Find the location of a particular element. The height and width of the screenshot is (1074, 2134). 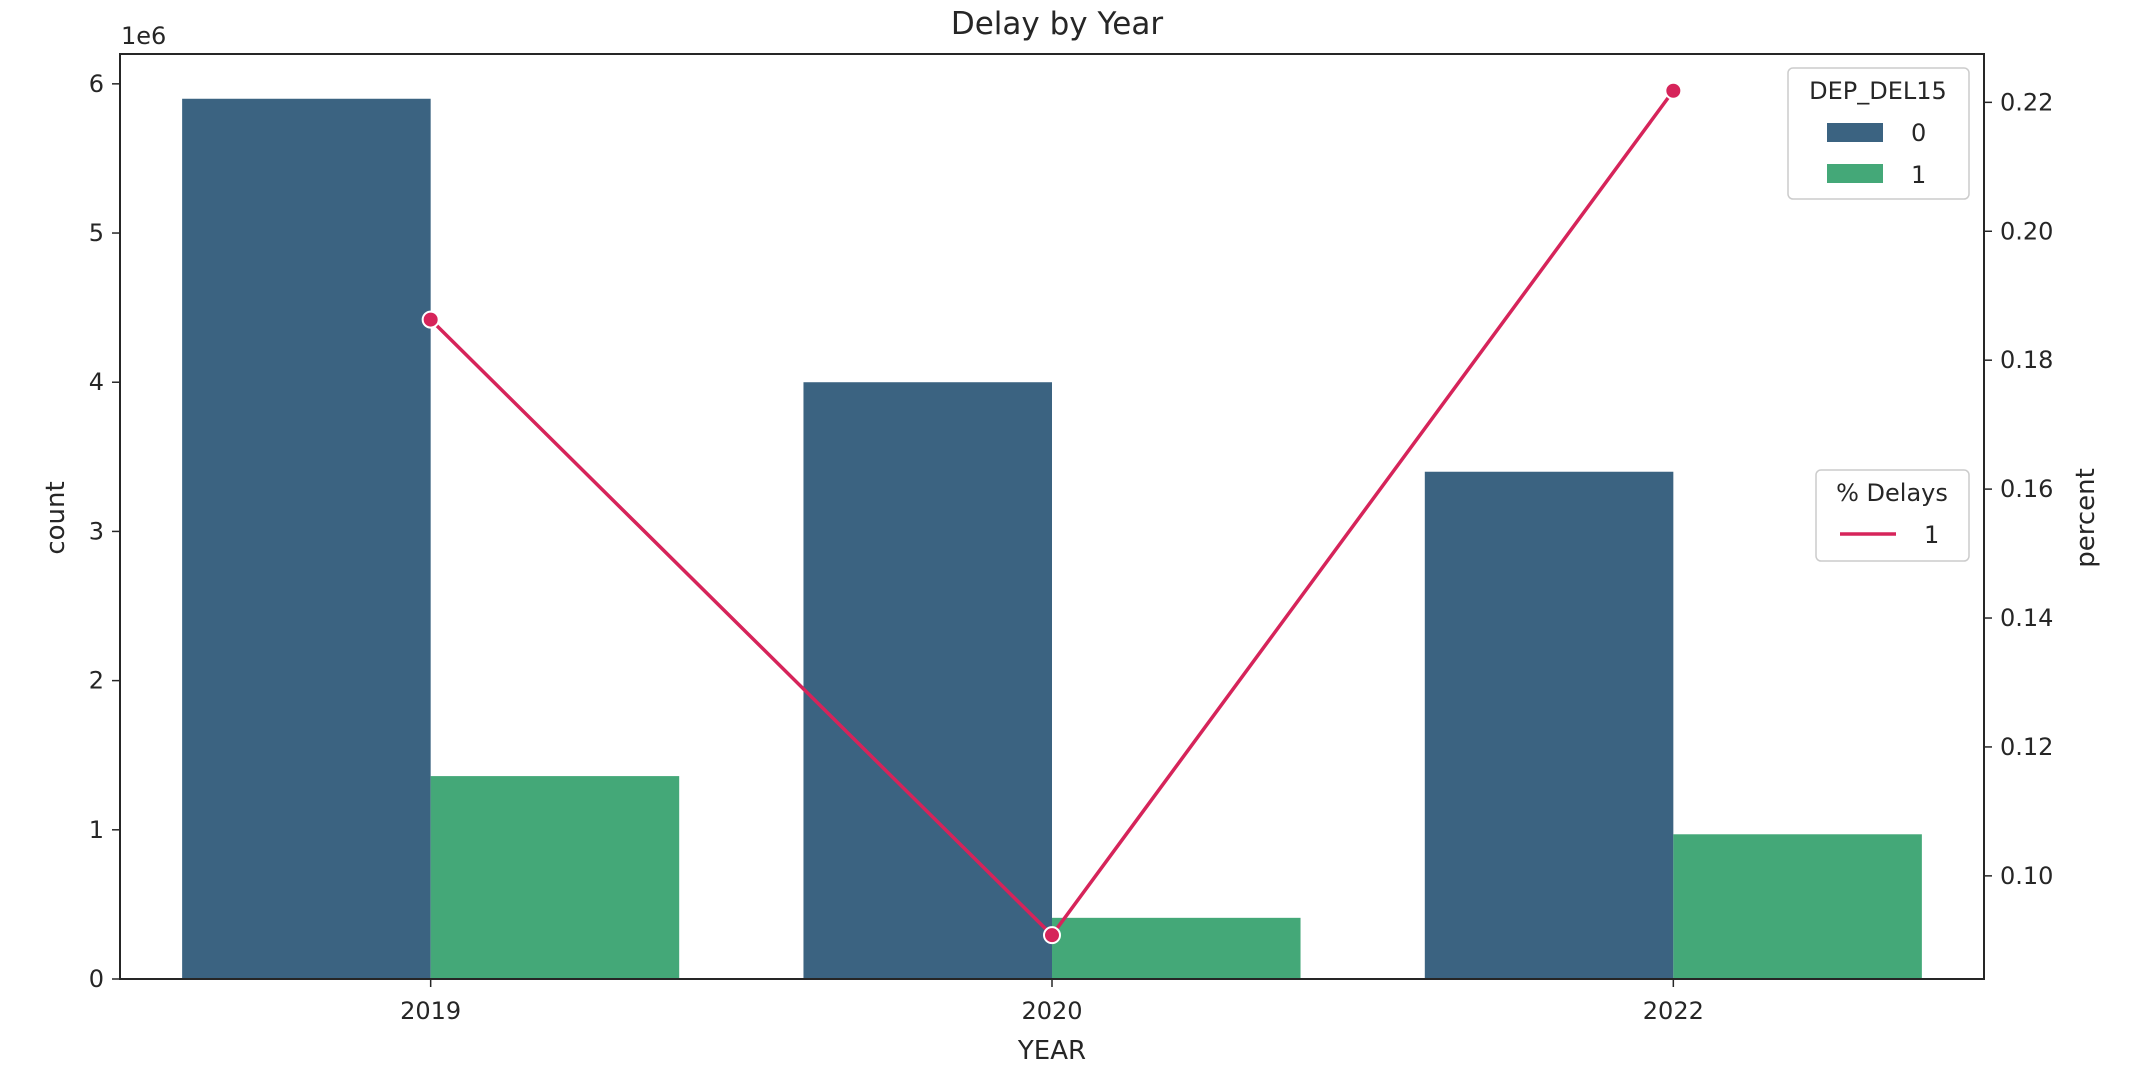

legend-label-series-0: 0 is located at coordinates (1918, 133).